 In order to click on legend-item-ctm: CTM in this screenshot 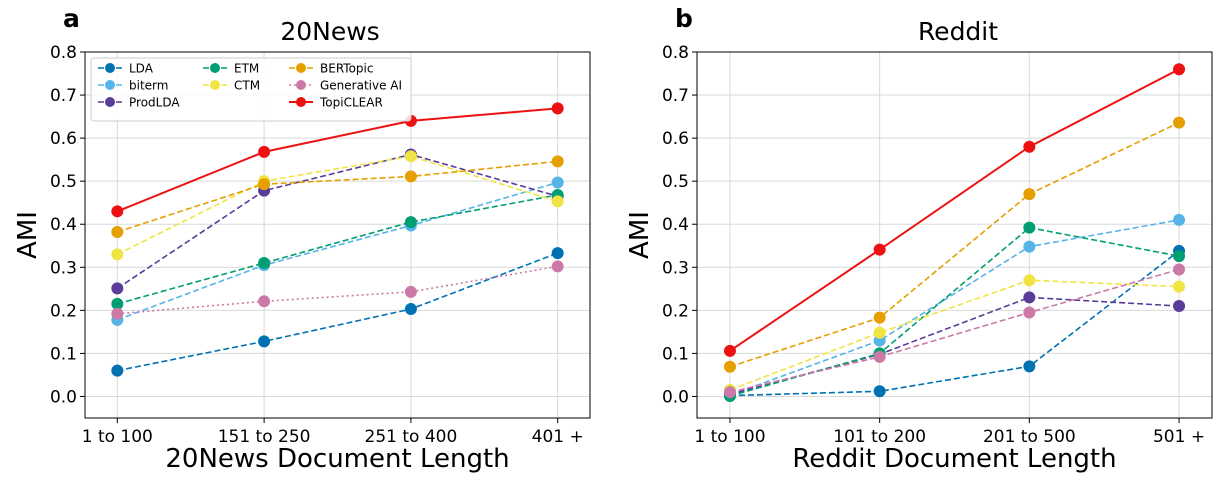, I will do `click(231, 86)`.